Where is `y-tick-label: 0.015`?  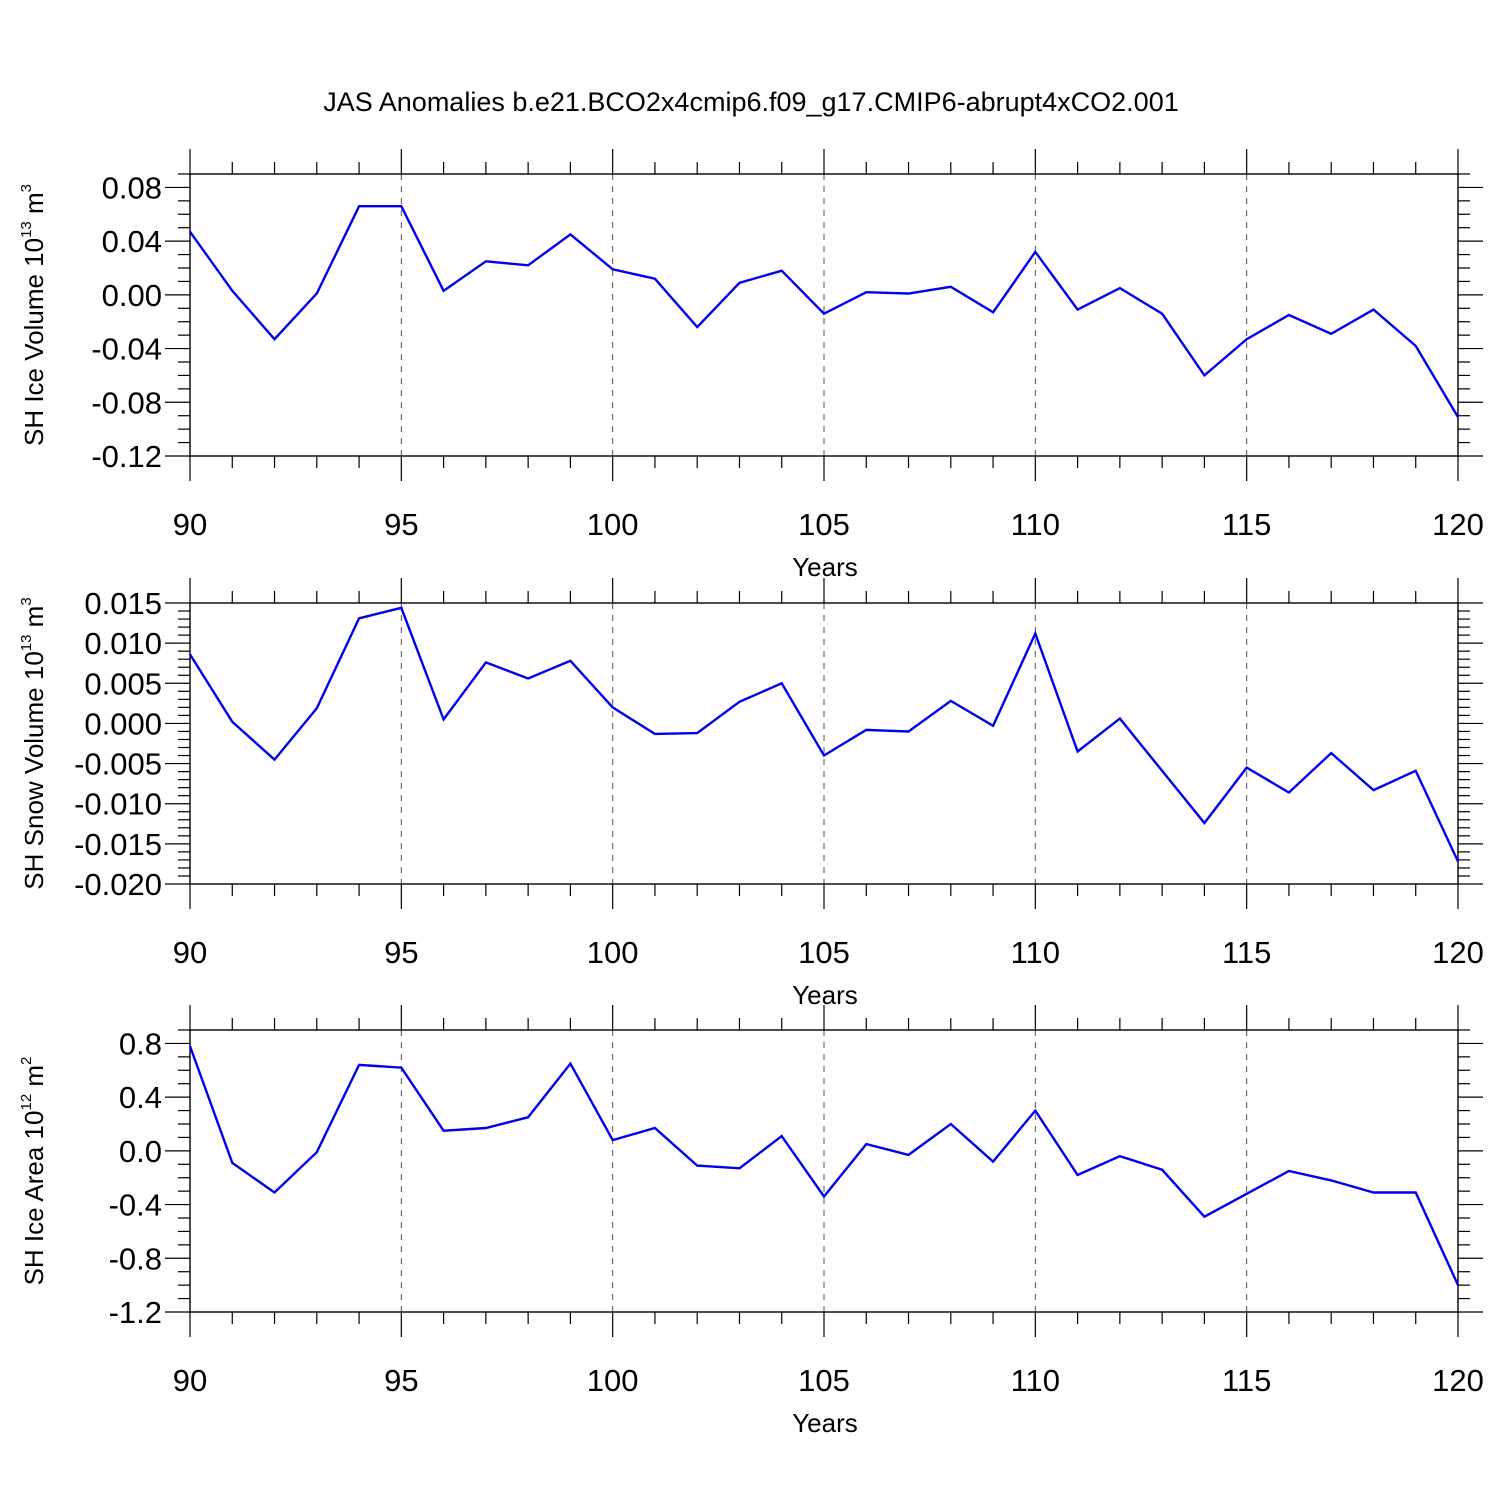
y-tick-label: 0.015 is located at coordinates (123, 603).